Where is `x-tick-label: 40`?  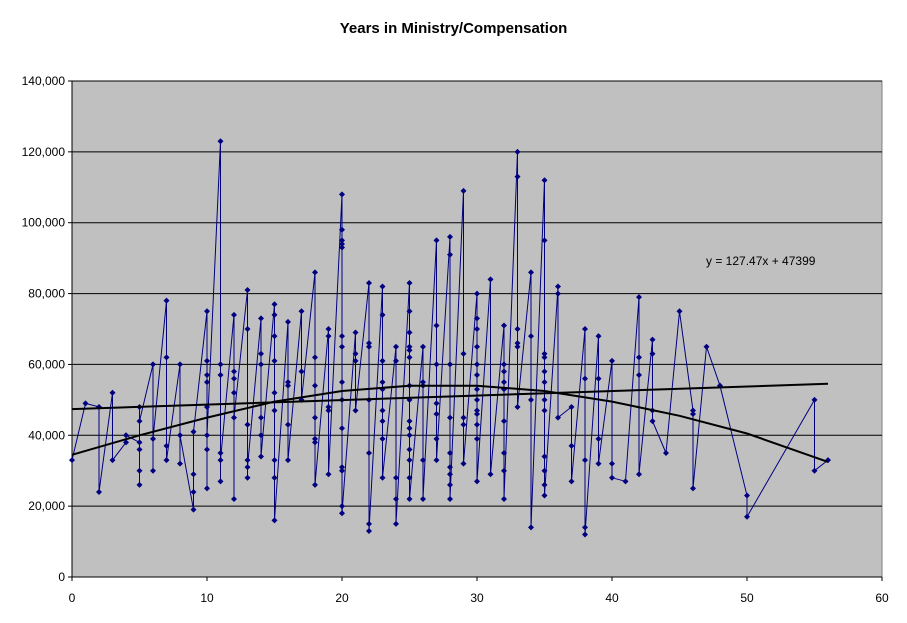 x-tick-label: 40 is located at coordinates (612, 598).